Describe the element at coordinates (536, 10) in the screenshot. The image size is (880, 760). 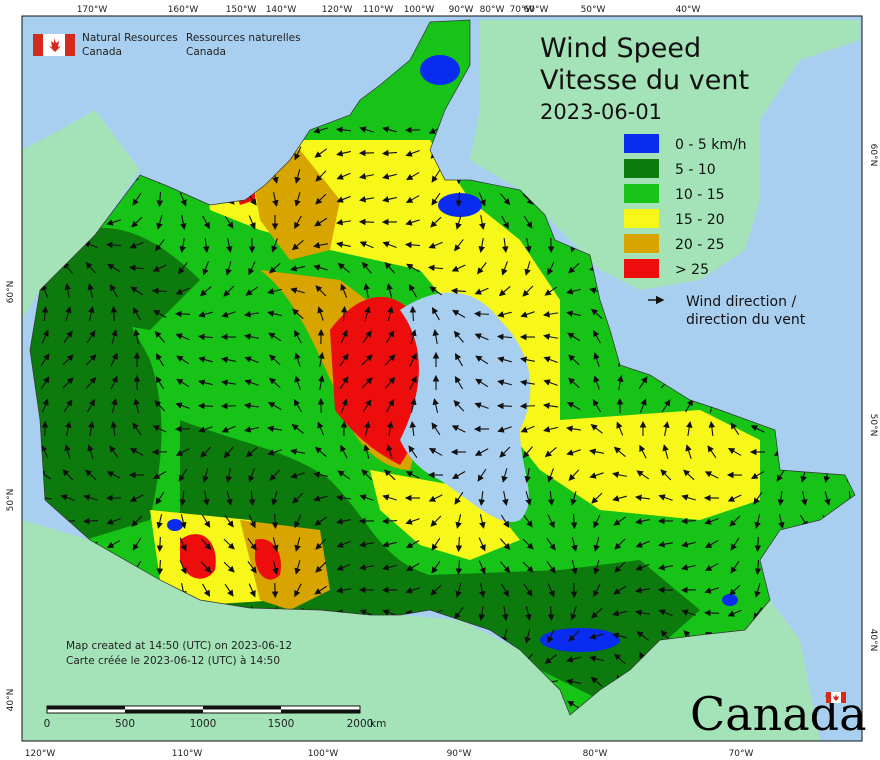
I see `graticule-top-label: 60°W` at that location.